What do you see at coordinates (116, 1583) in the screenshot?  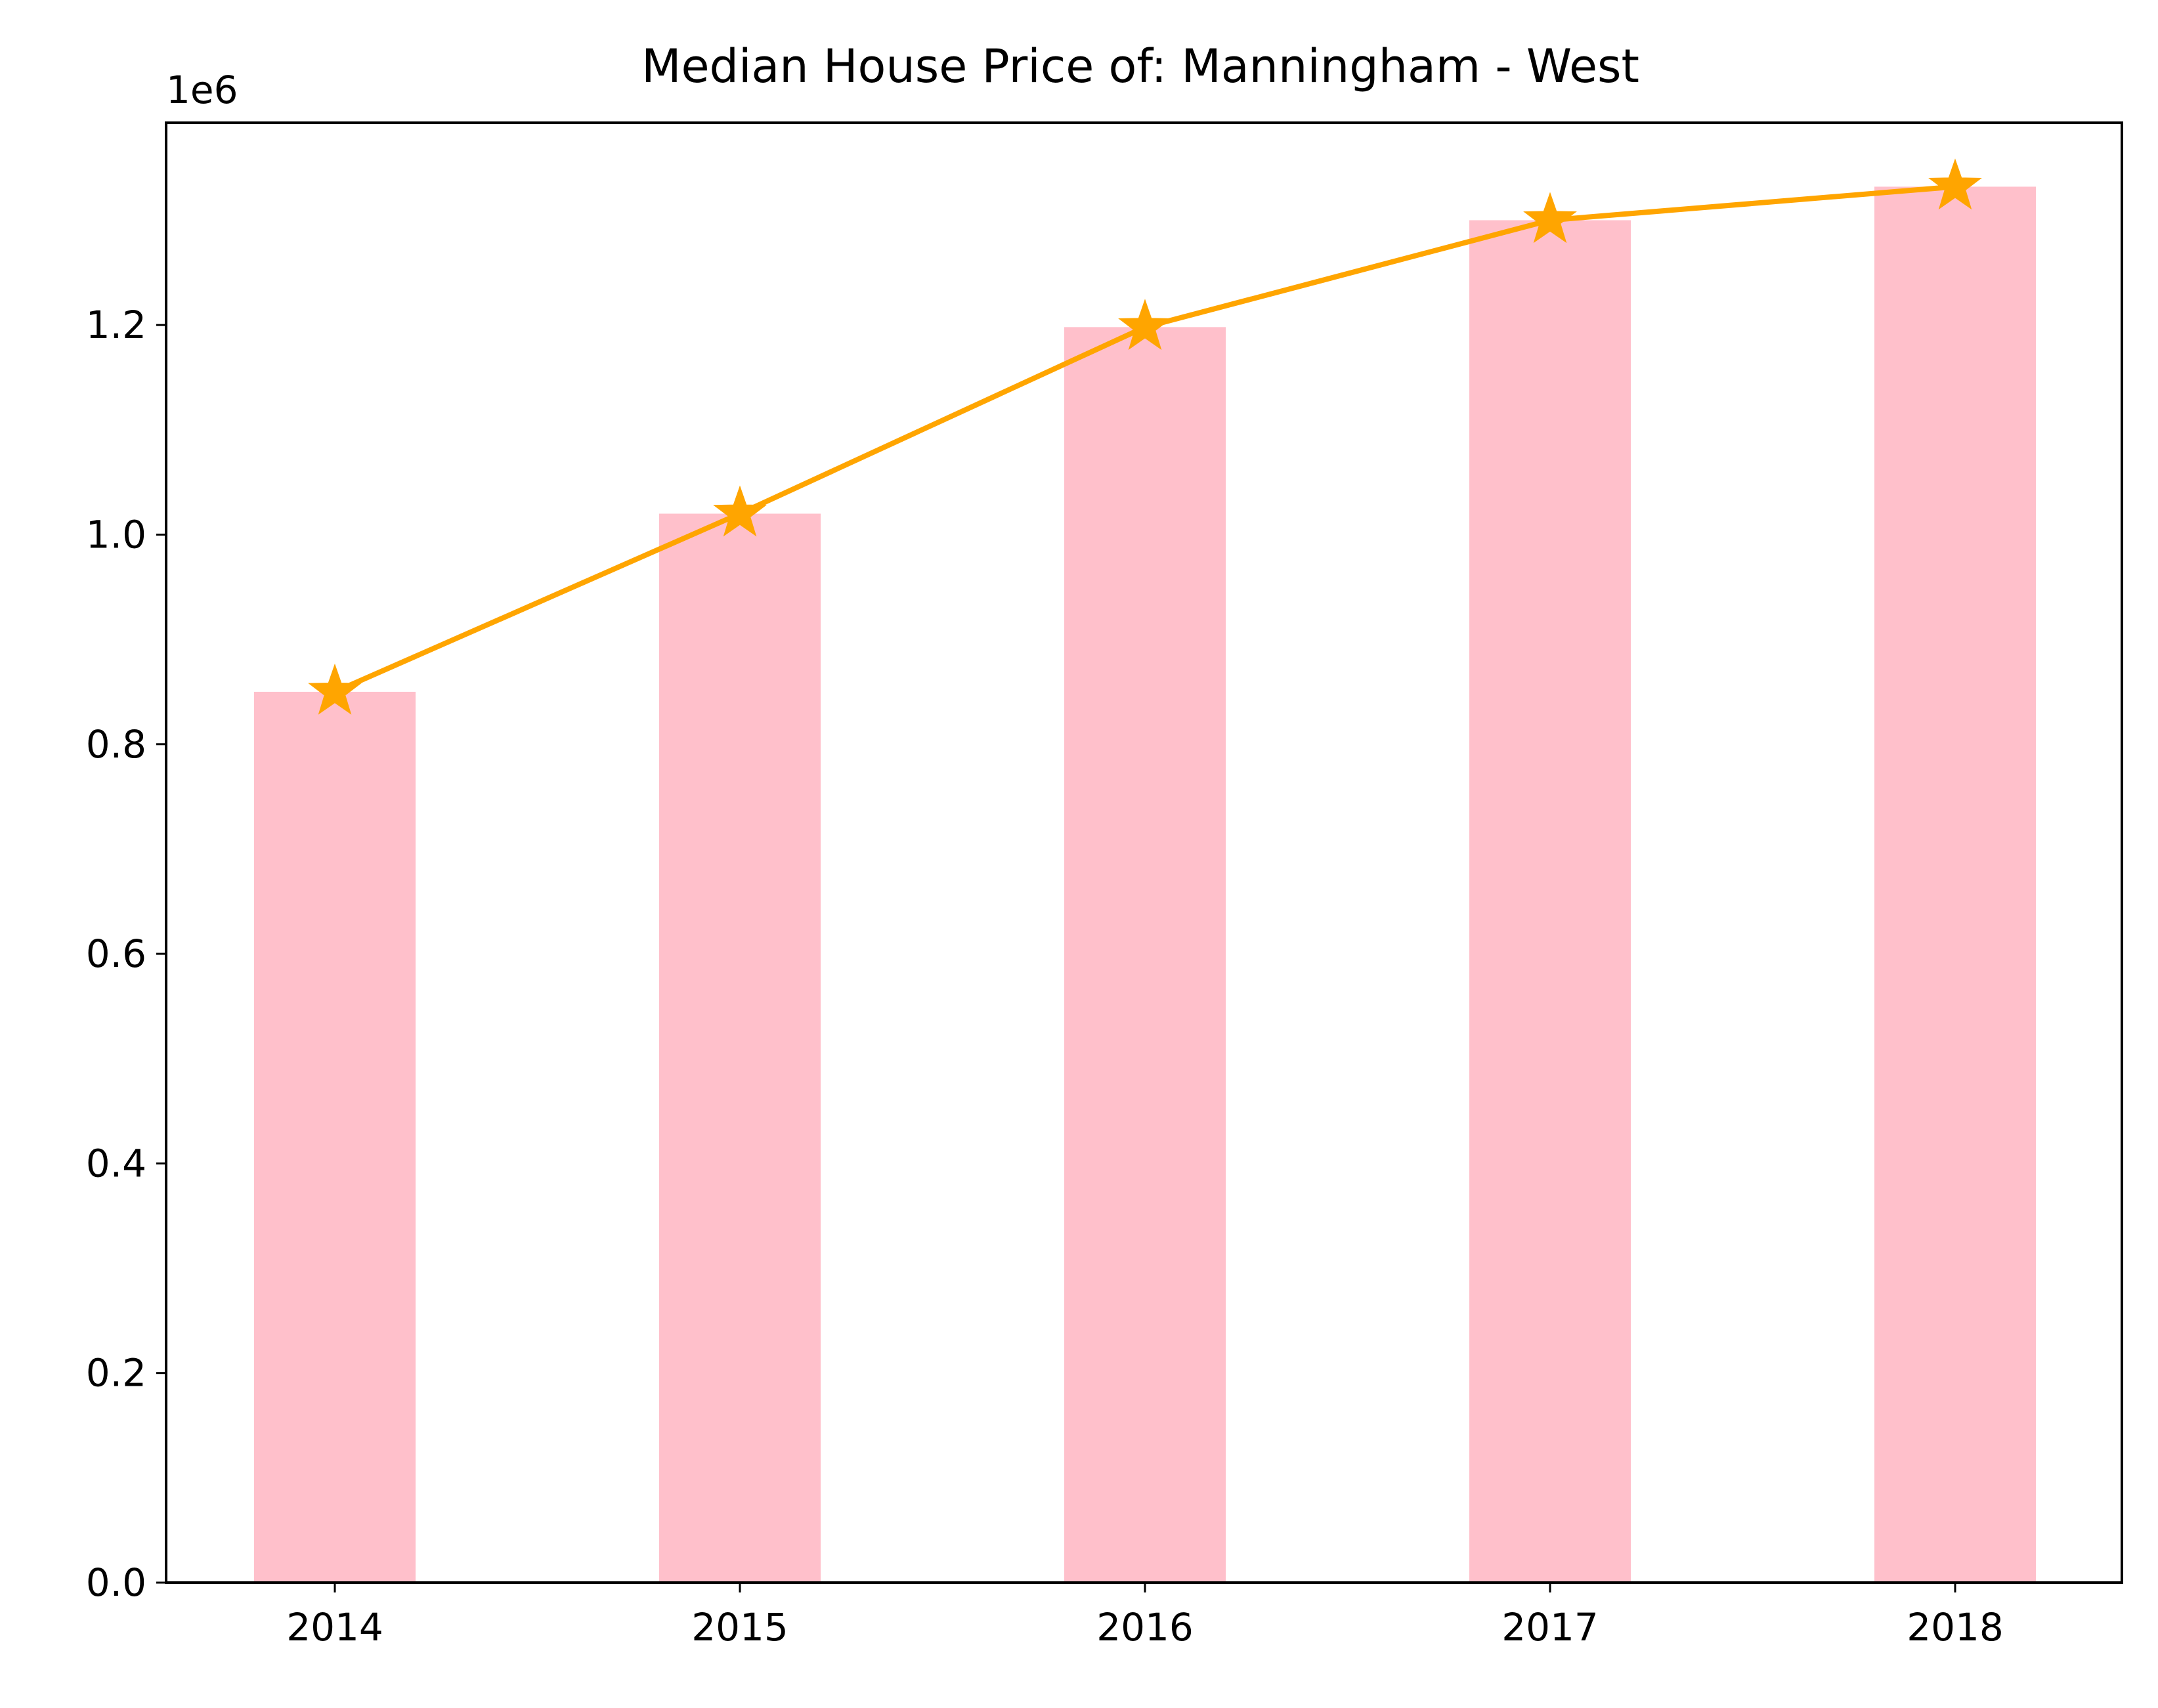 I see `y-tick-label: 0.0` at bounding box center [116, 1583].